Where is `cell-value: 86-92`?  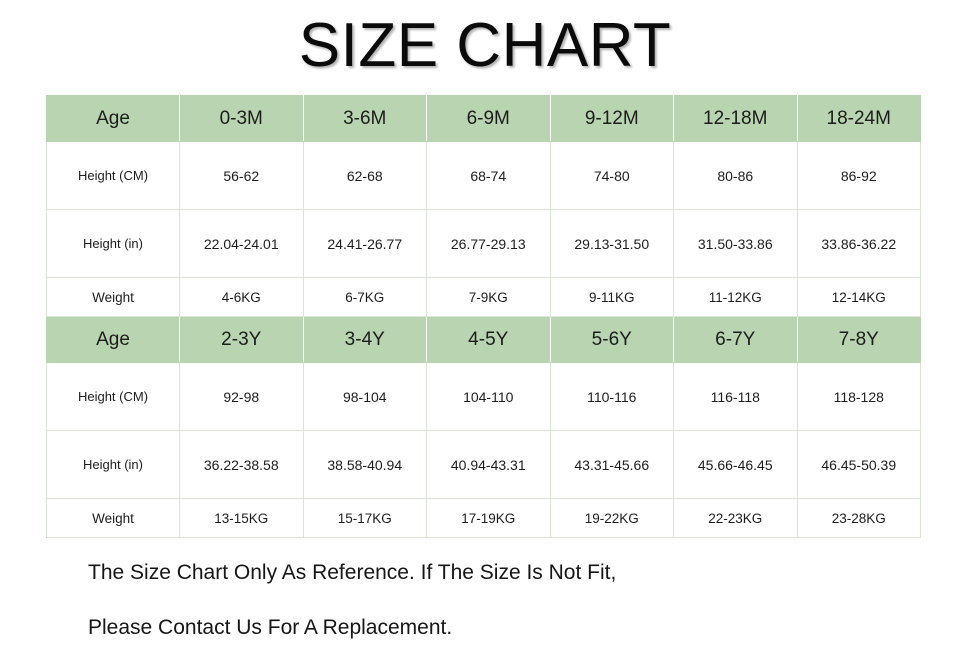 cell-value: 86-92 is located at coordinates (858, 175).